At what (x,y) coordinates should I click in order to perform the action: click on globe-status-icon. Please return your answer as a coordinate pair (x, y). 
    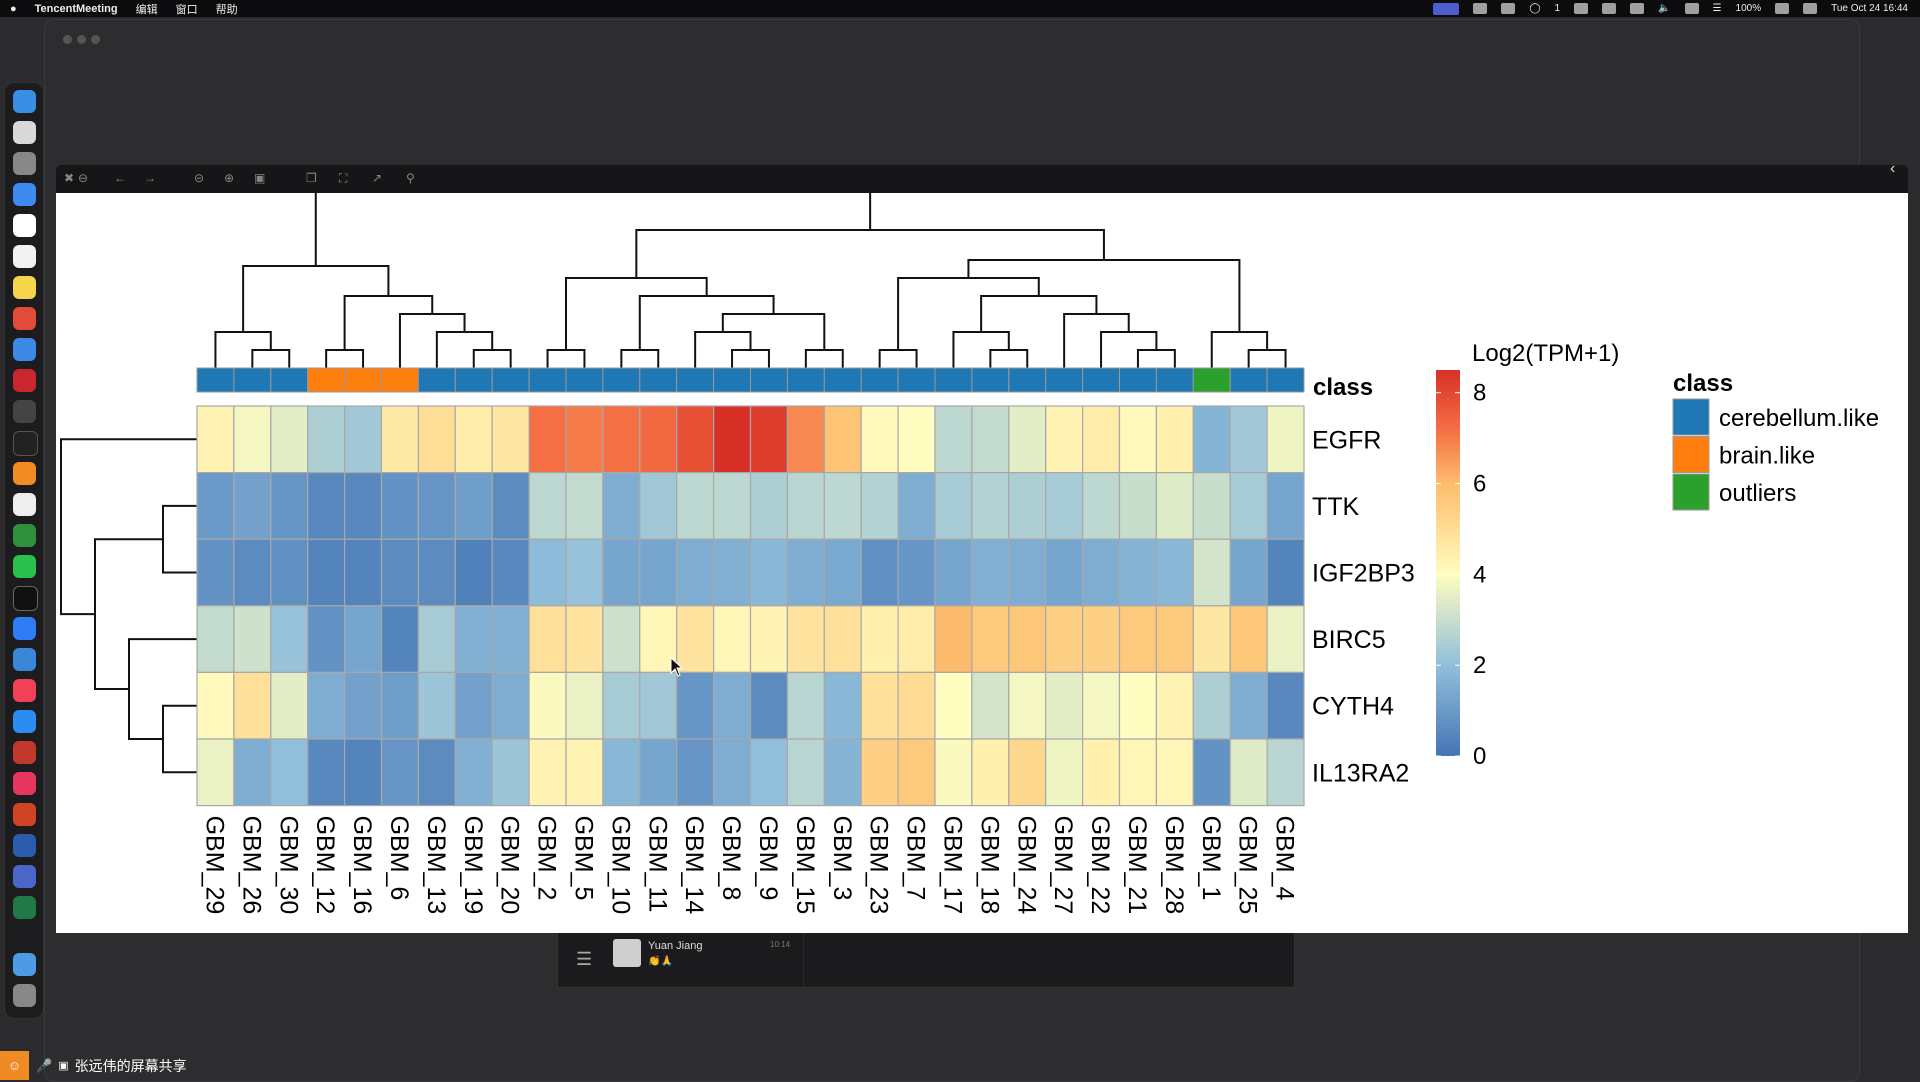
    Looking at the image, I should click on (1581, 8).